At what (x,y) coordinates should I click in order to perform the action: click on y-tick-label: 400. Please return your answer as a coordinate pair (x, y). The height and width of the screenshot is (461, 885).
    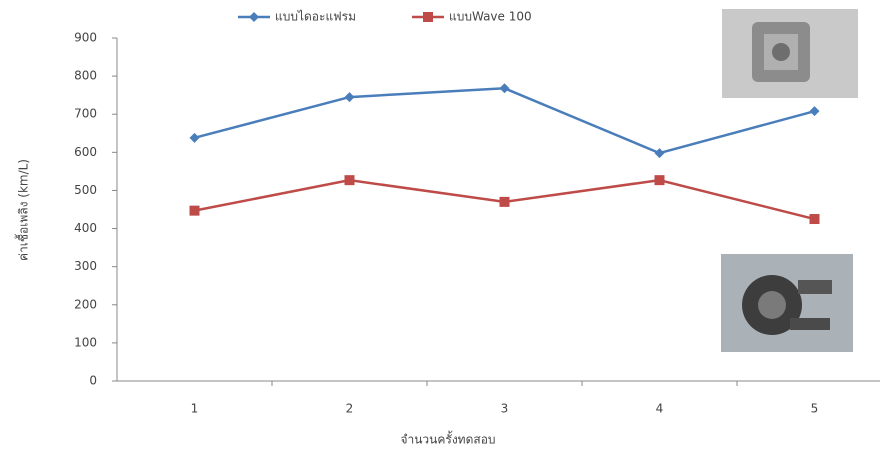
    Looking at the image, I should click on (85, 228).